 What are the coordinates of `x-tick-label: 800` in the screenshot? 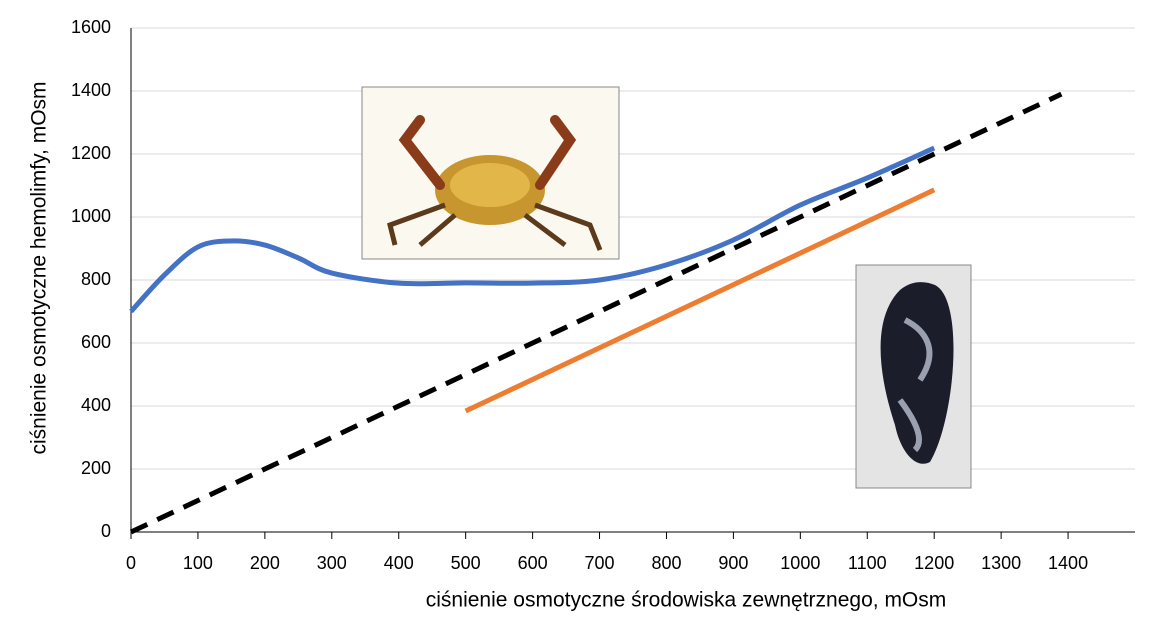 It's located at (666, 563).